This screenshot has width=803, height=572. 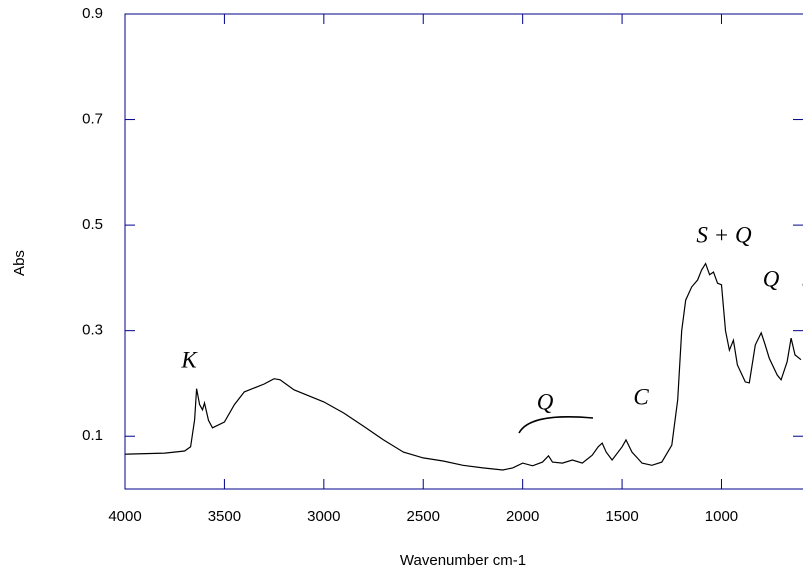 What do you see at coordinates (641, 396) in the screenshot?
I see `annotation: C` at bounding box center [641, 396].